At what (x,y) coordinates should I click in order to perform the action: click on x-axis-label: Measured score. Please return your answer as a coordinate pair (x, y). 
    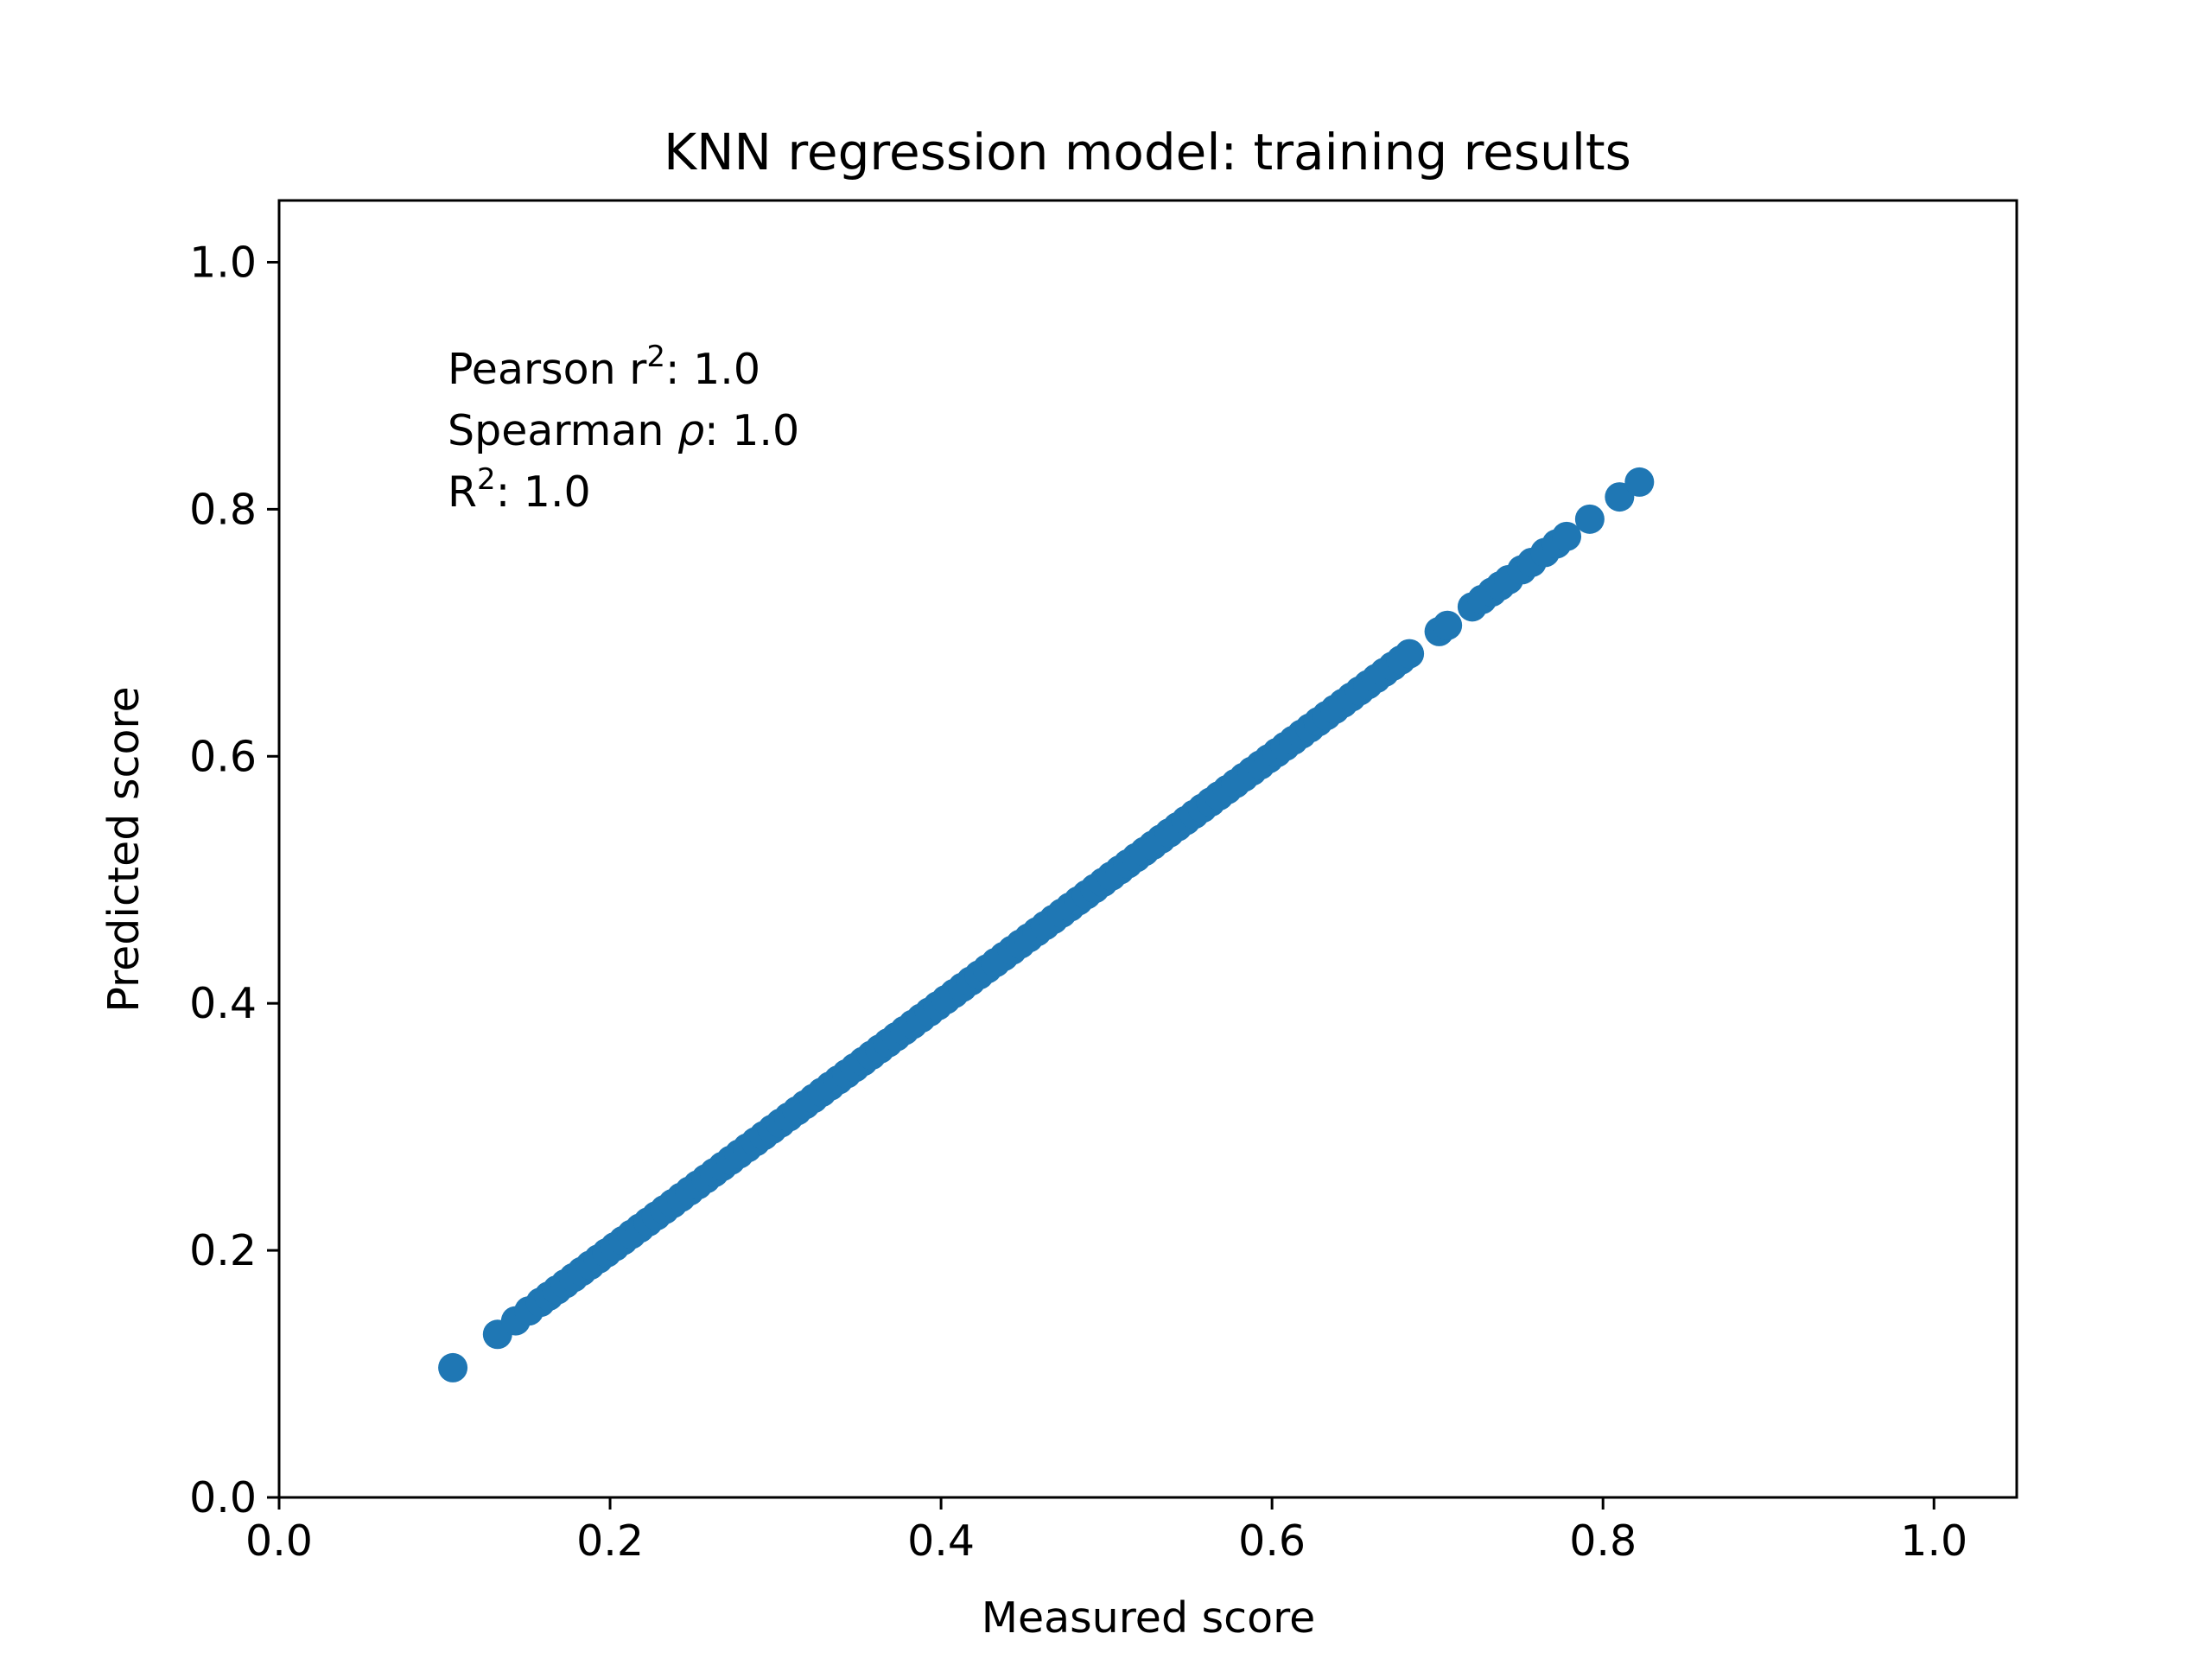
    Looking at the image, I should click on (1149, 1618).